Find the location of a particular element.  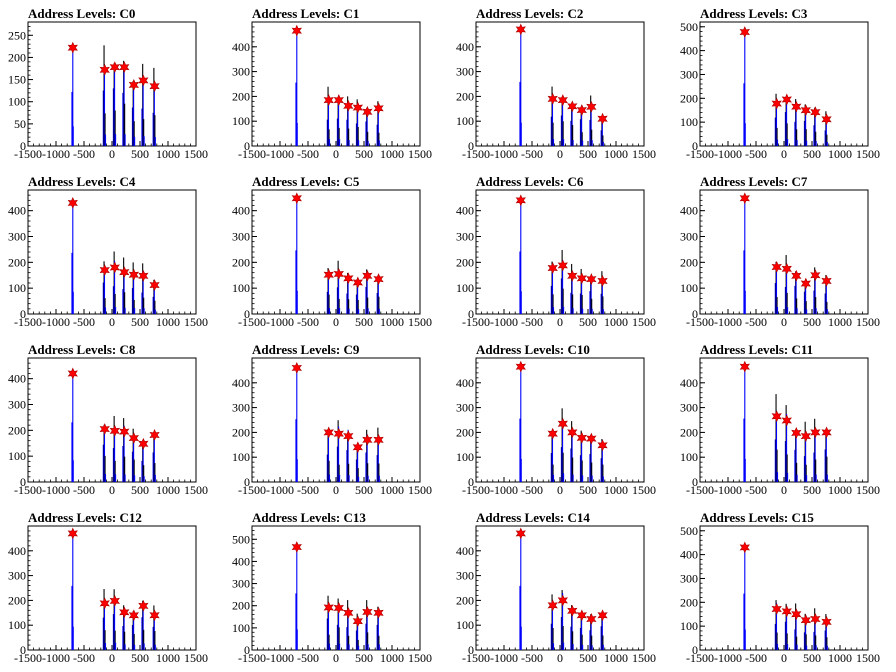

chart-title: Address Levels: C7 is located at coordinates (754, 181).